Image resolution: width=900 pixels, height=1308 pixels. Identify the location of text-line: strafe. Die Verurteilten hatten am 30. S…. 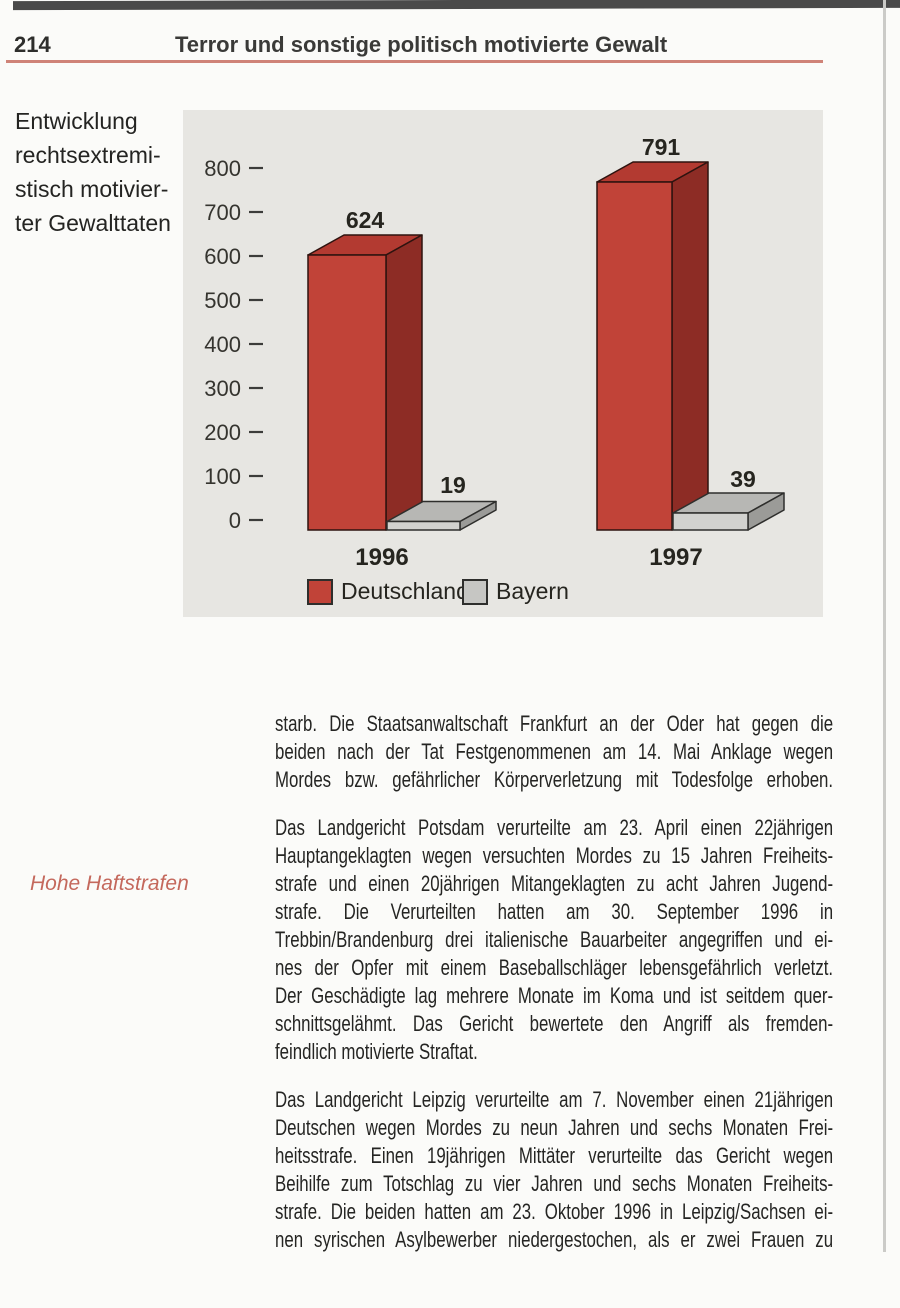
(554, 911).